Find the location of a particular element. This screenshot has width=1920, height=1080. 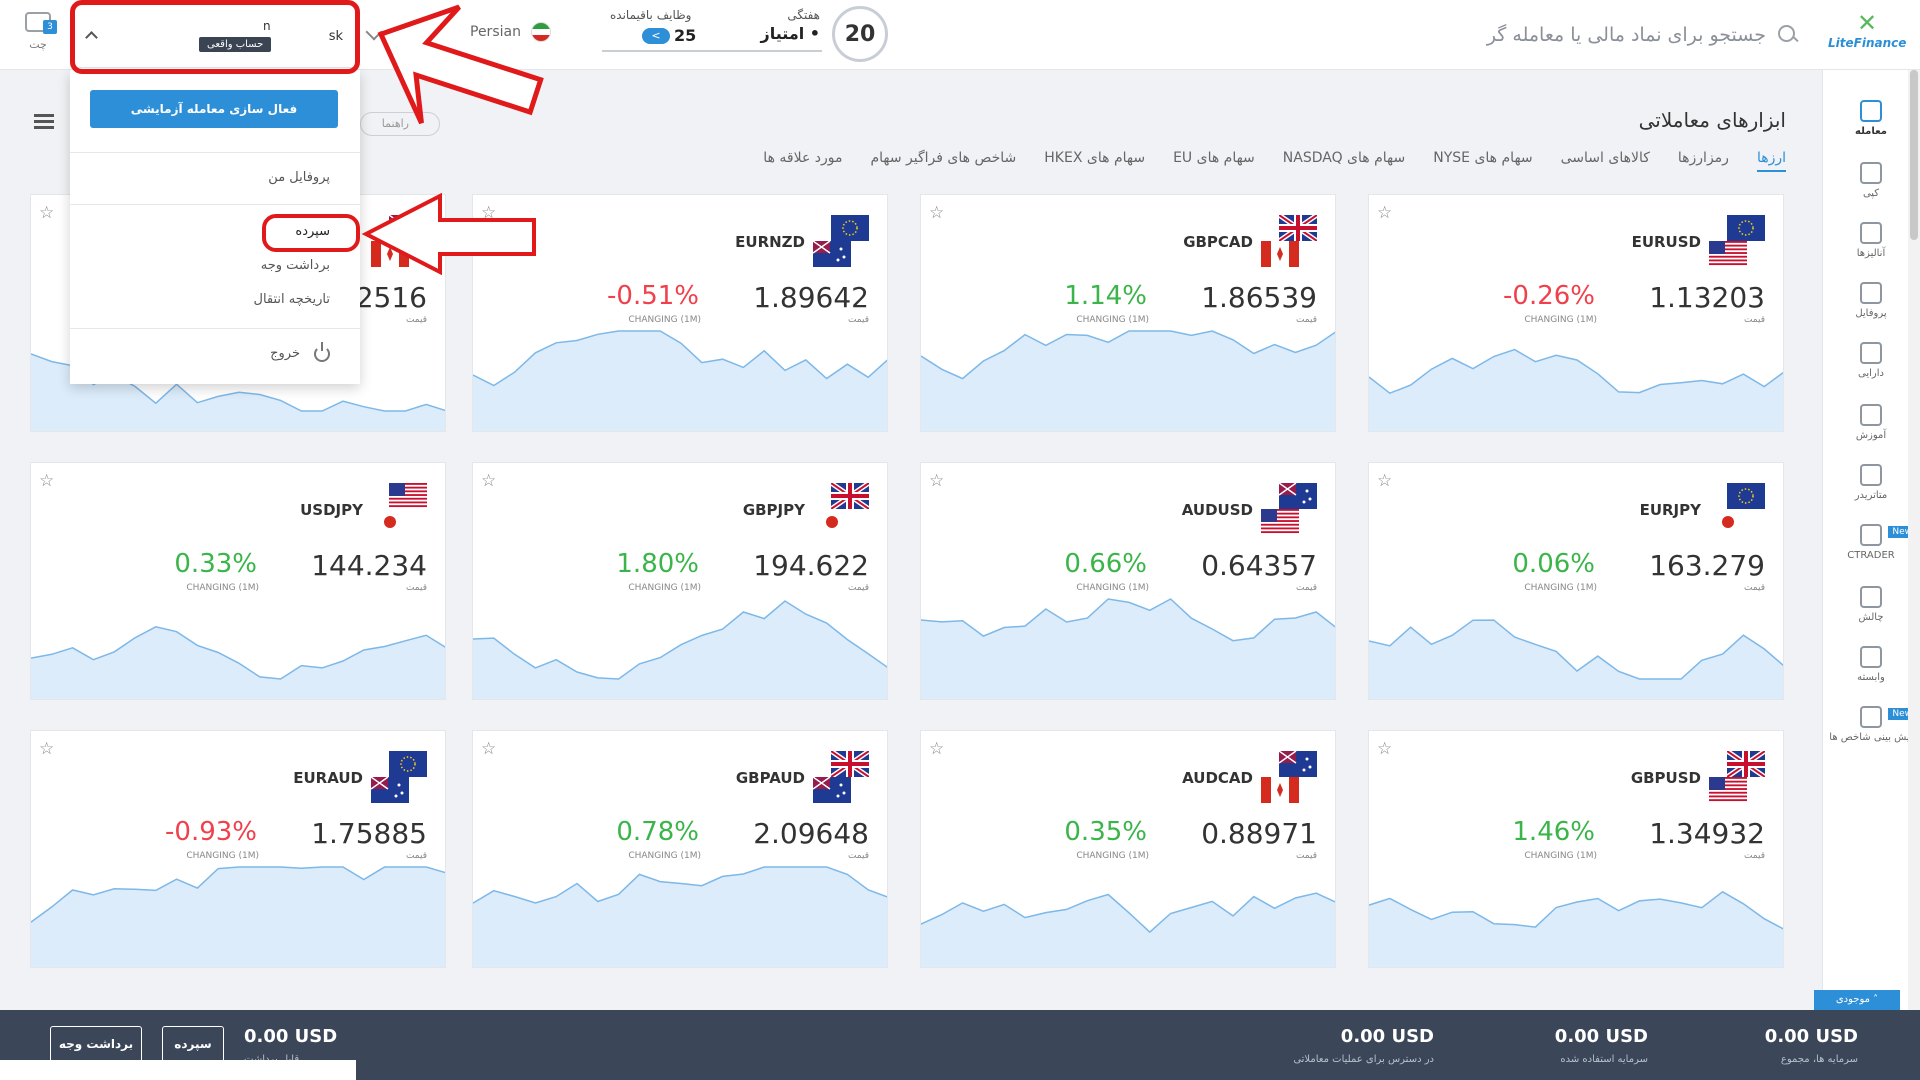

logo: ✕ LiteFinance is located at coordinates (1867, 35).